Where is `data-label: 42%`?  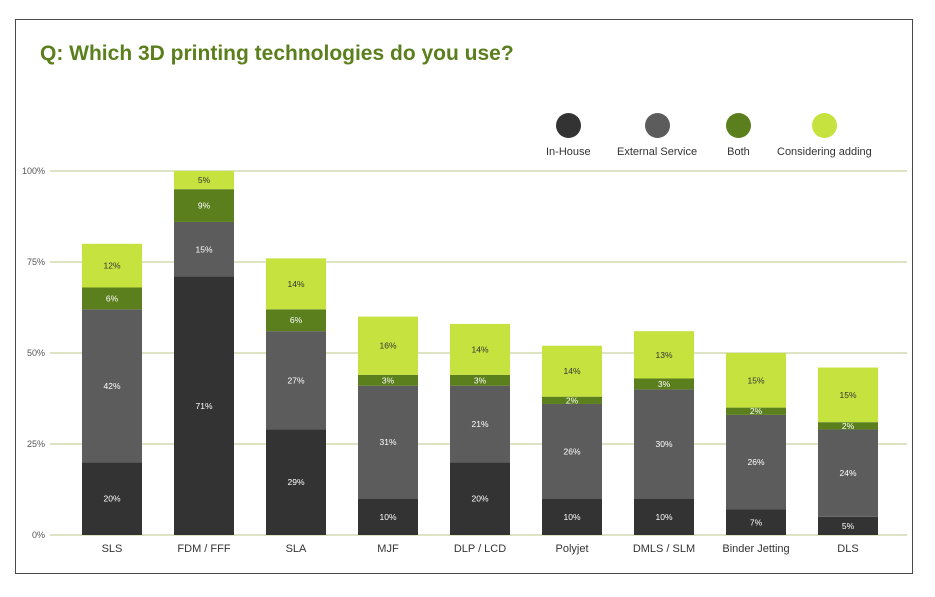
data-label: 42% is located at coordinates (111, 386).